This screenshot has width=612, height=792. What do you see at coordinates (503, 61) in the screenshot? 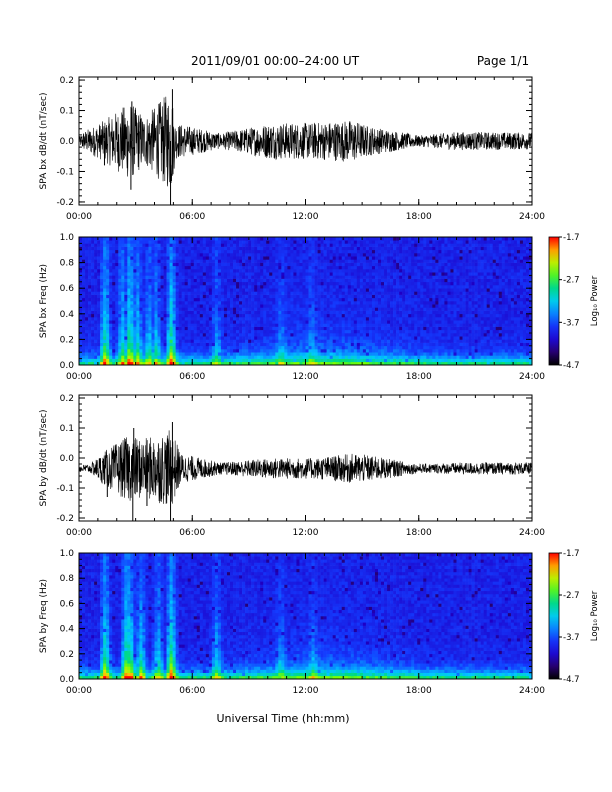
I see `page-number: Page 1/1` at bounding box center [503, 61].